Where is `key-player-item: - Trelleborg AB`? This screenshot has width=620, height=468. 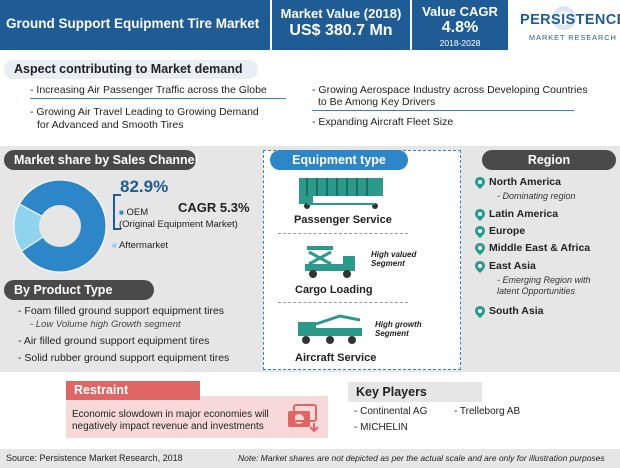
key-player-item: - Trelleborg AB is located at coordinates (487, 411).